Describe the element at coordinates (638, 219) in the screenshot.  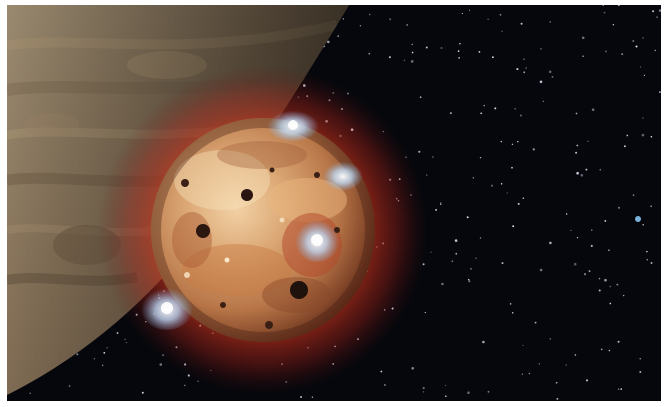
I see `distant-blue-star` at that location.